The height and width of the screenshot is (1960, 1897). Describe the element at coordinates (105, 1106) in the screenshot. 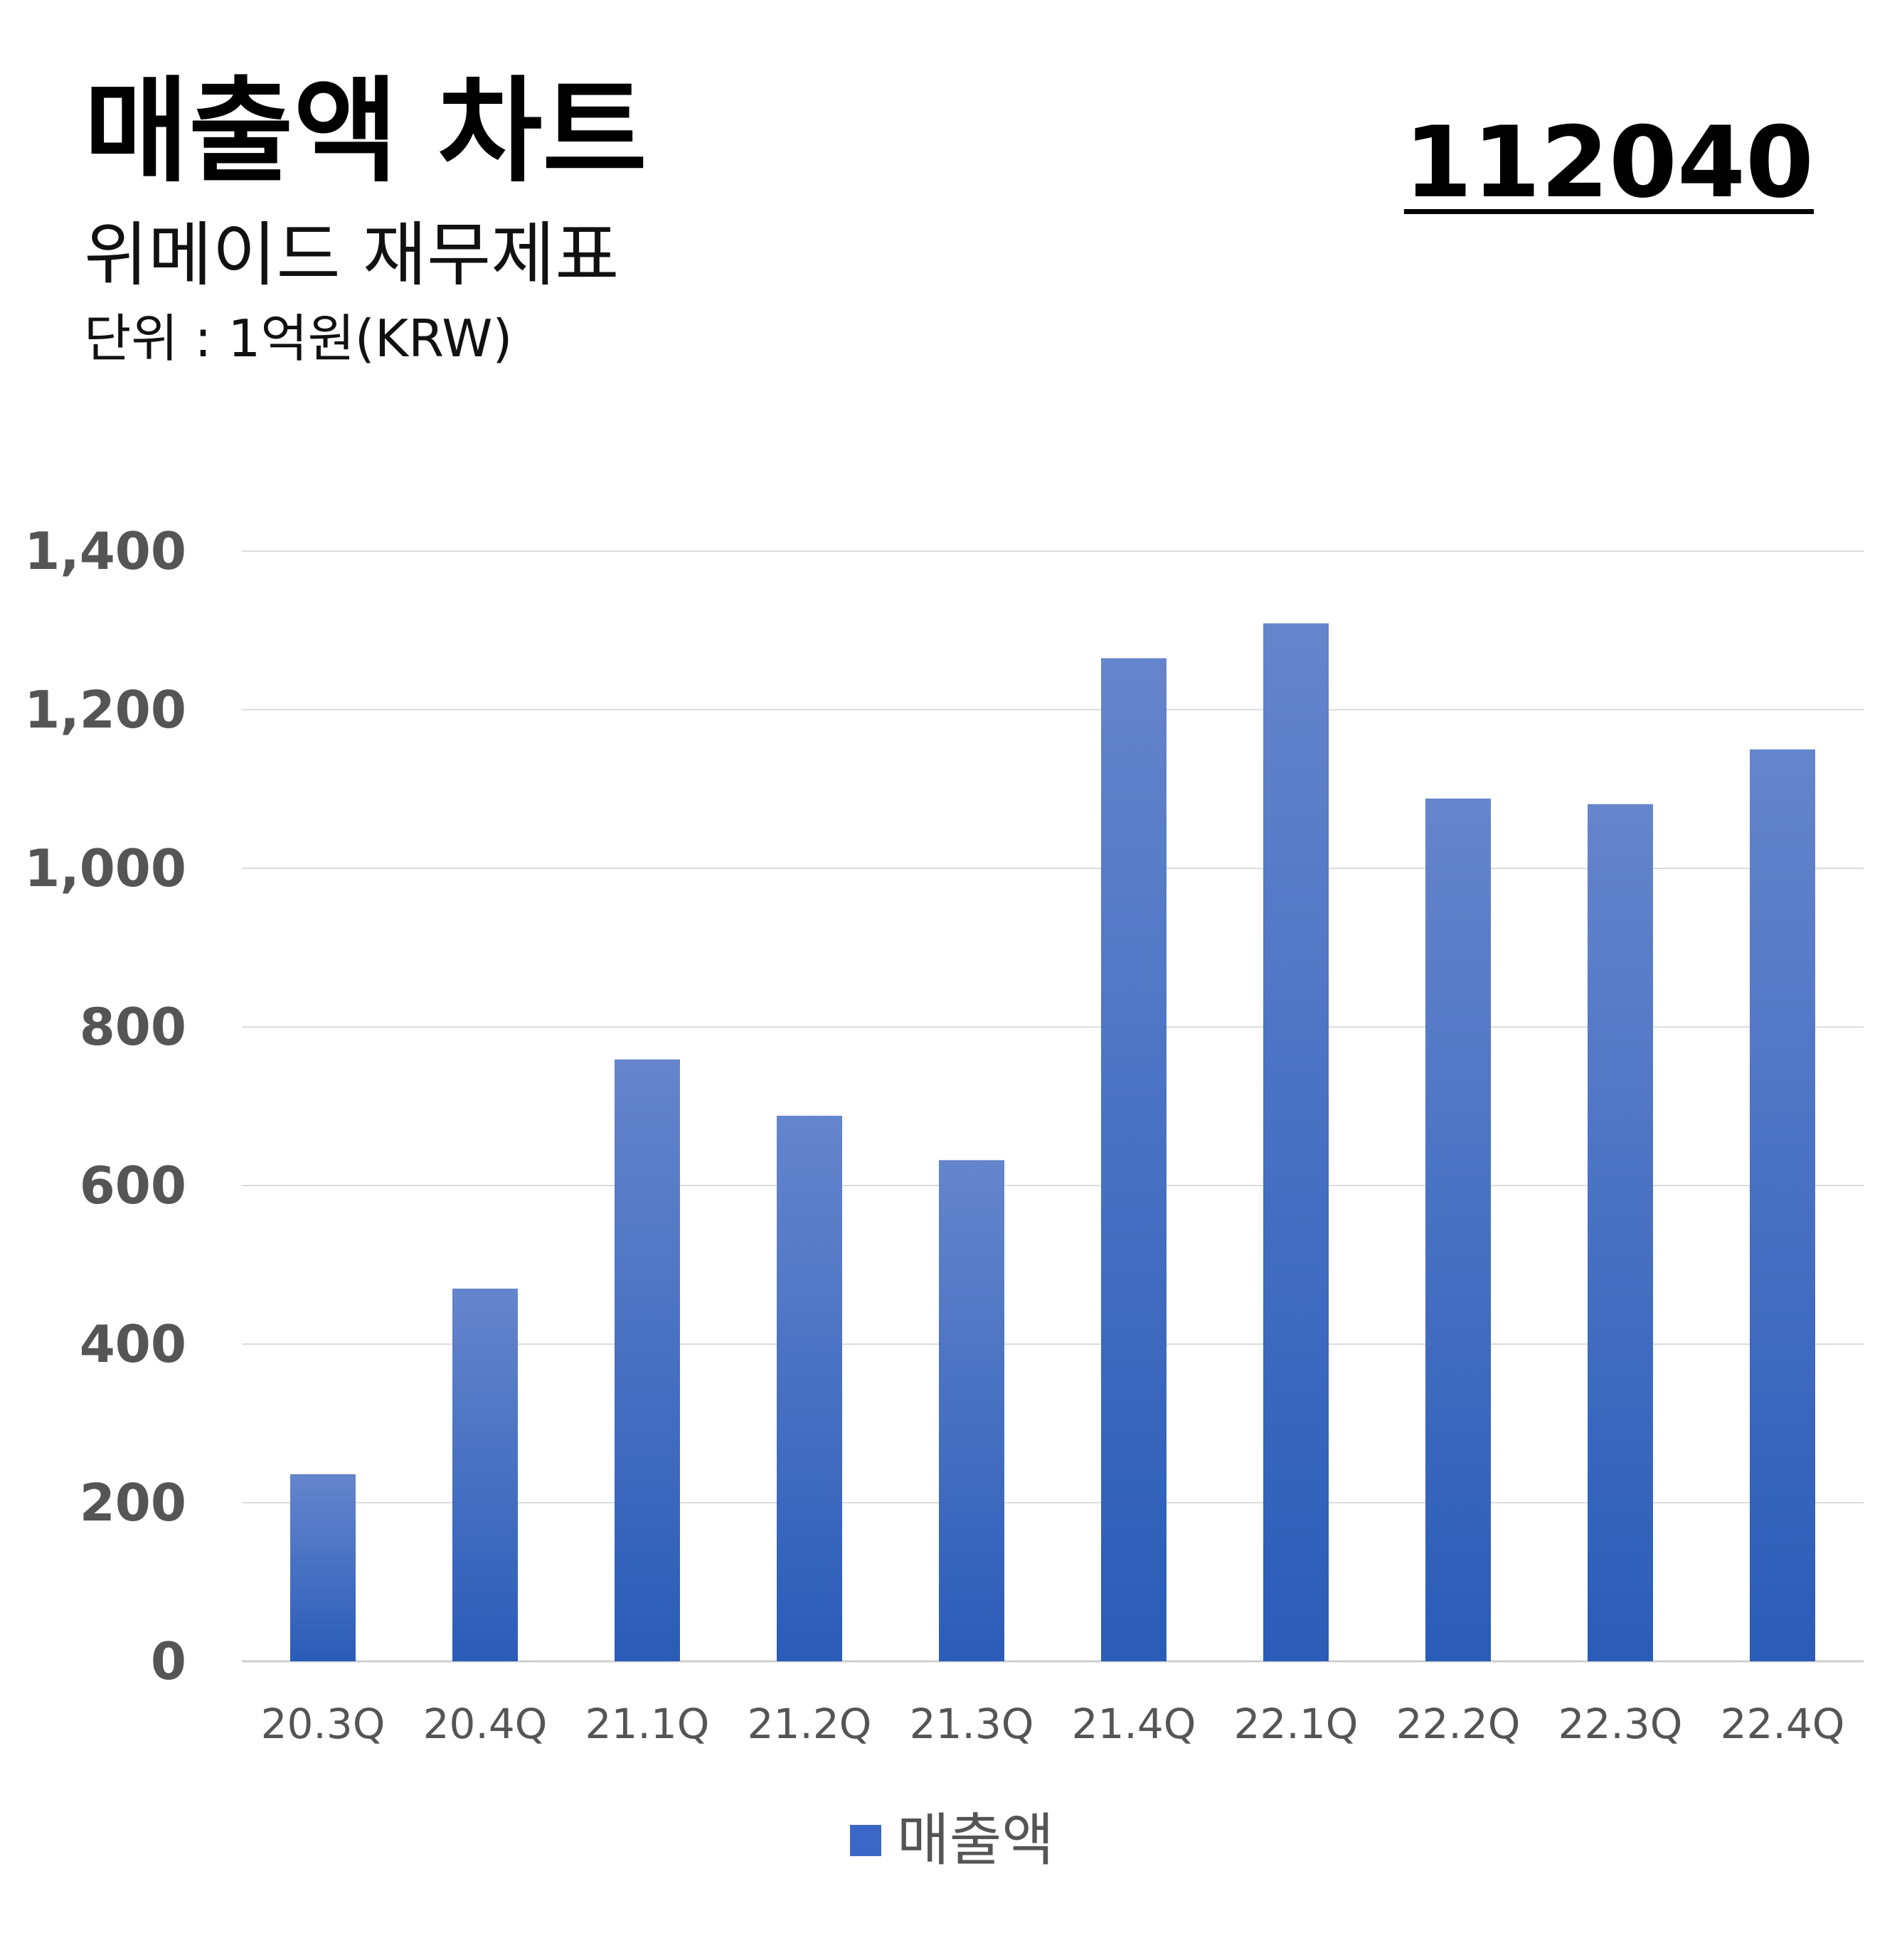

I see `y-axis-ticks: 0 200 400 600 800 1,000 1,200 1,400` at that location.